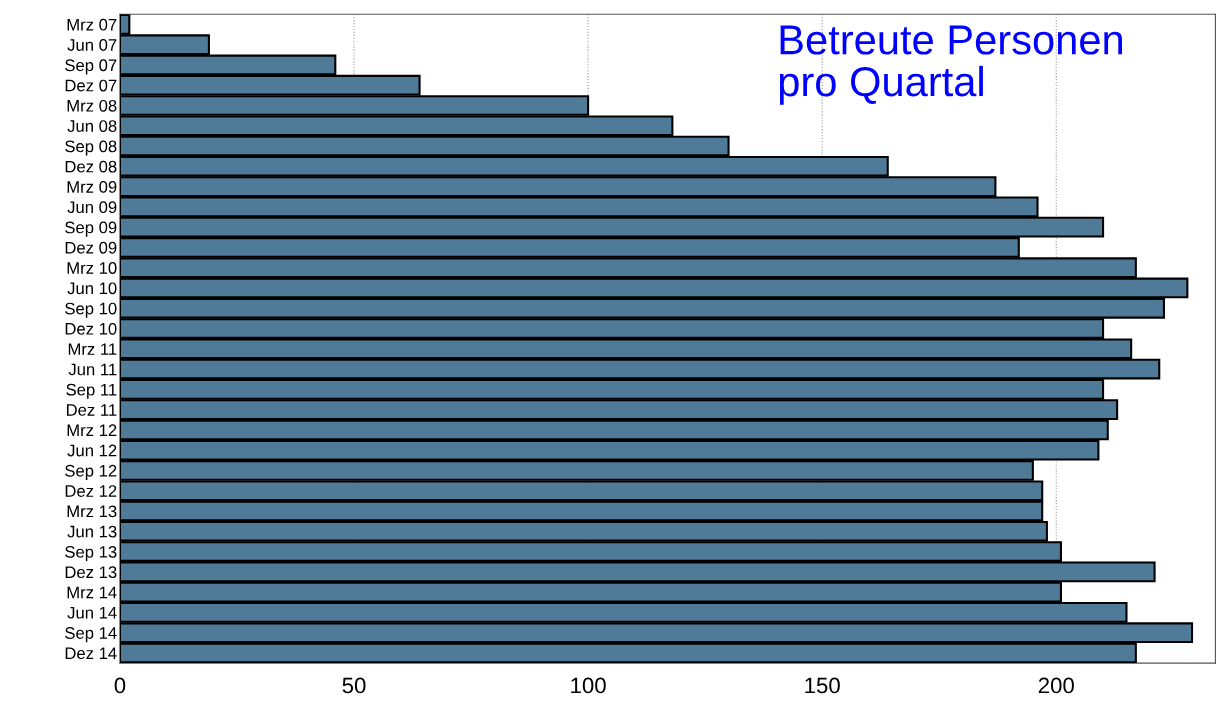  Describe the element at coordinates (92, 511) in the screenshot. I see `y-tick-label: Mrz 13` at that location.